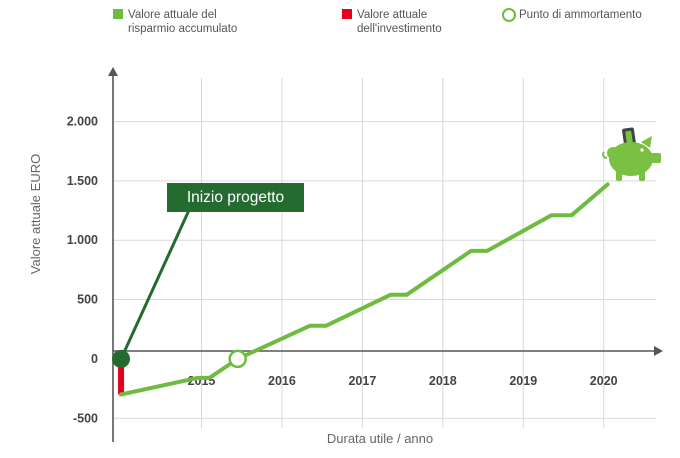 The height and width of the screenshot is (458, 680). What do you see at coordinates (580, 15) in the screenshot?
I see `legend-breakeven-label: Punto di ammortamento` at bounding box center [580, 15].